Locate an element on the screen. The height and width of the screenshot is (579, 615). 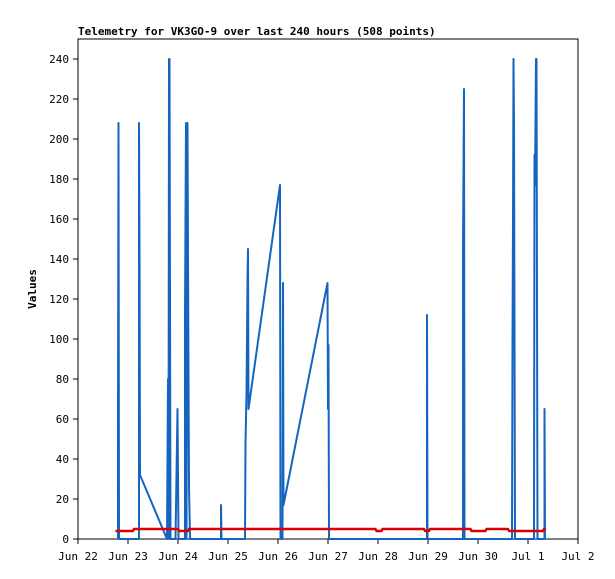
y-tick-label: 20 is located at coordinates (62, 499).